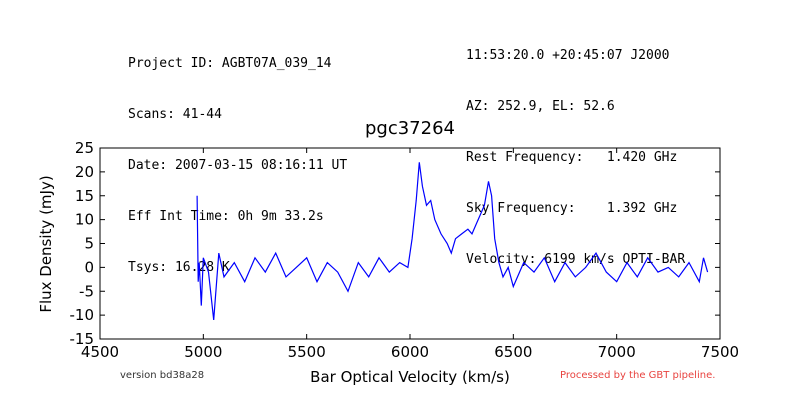  Describe the element at coordinates (175, 114) in the screenshot. I see `scans-text: Scans: 41-44` at that location.